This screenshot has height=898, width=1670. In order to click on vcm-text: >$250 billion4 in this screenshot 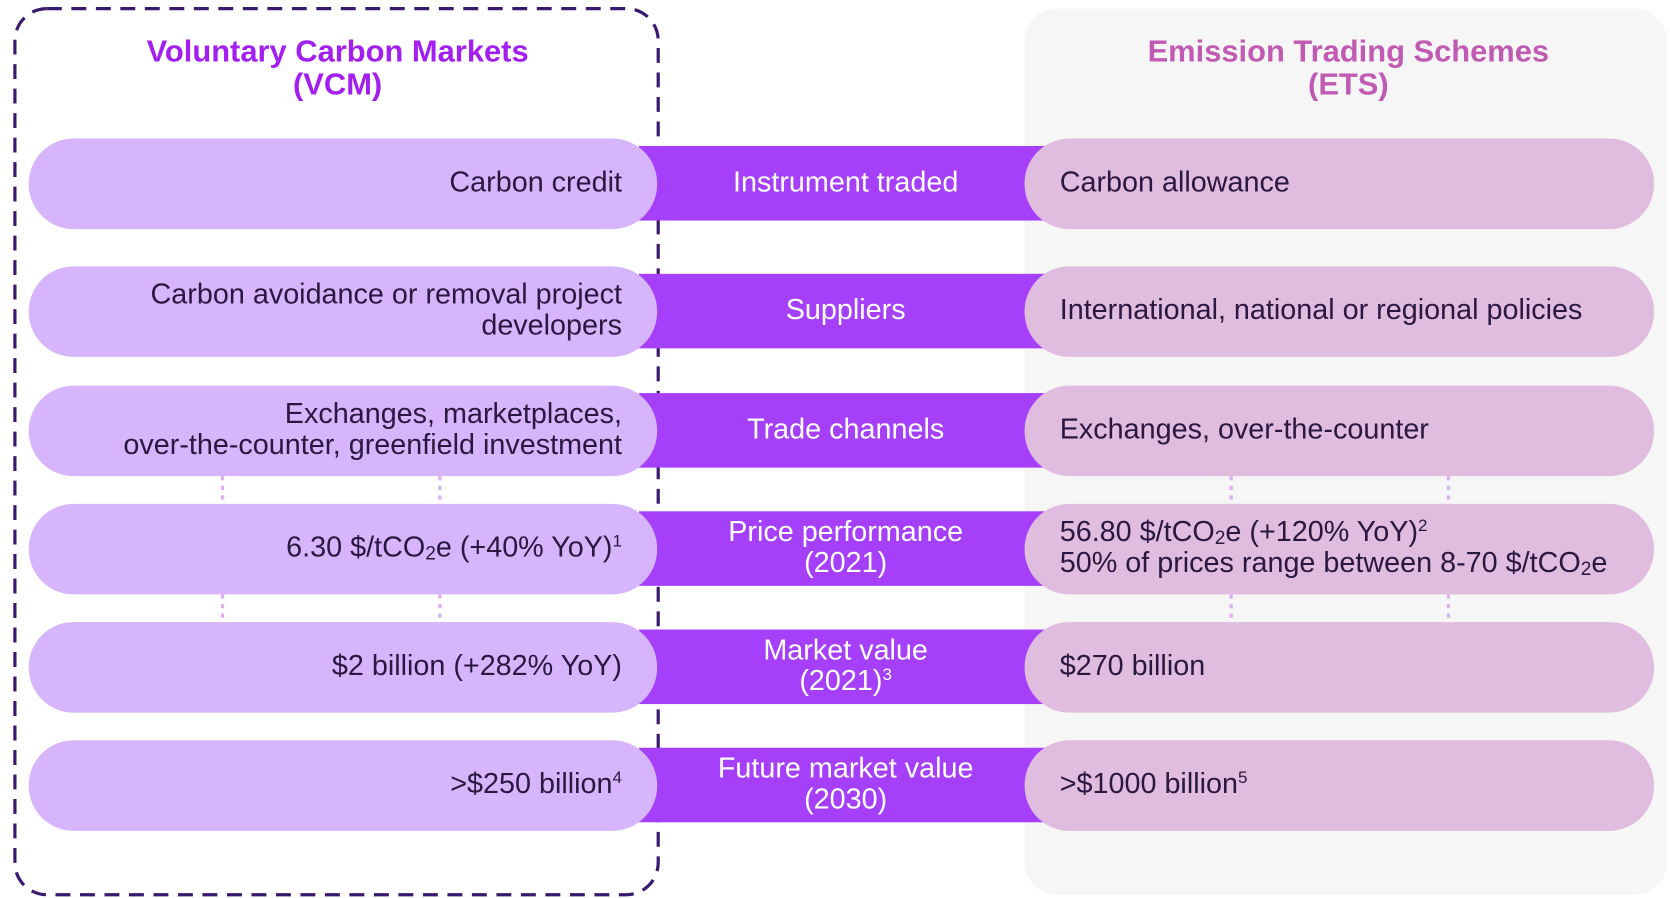, I will do `click(536, 784)`.